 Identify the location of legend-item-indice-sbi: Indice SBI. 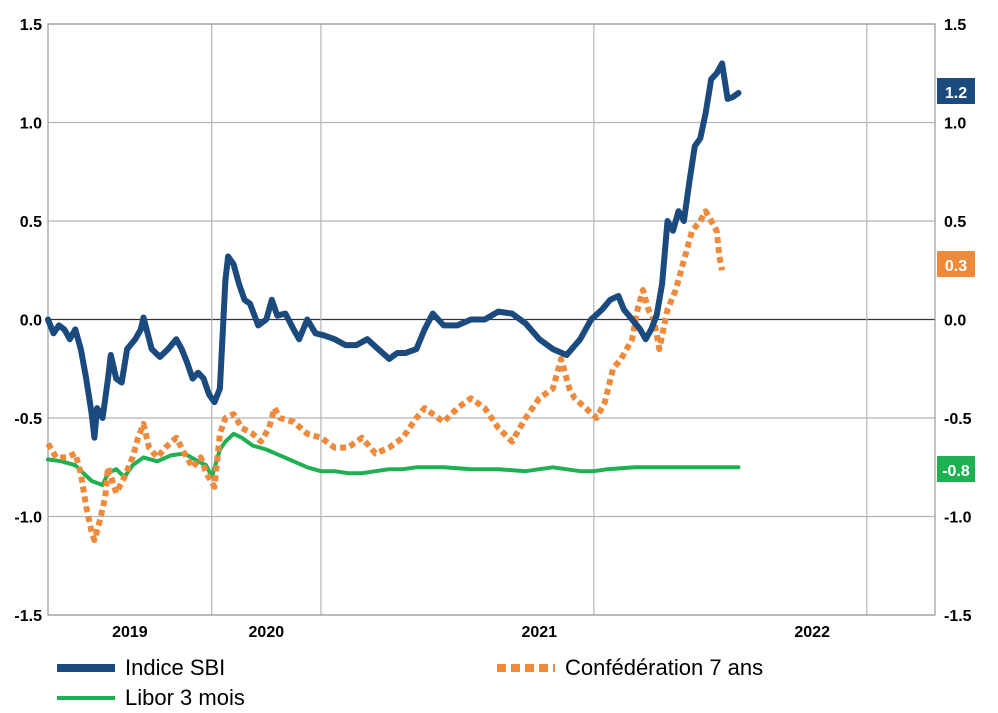
(141, 668).